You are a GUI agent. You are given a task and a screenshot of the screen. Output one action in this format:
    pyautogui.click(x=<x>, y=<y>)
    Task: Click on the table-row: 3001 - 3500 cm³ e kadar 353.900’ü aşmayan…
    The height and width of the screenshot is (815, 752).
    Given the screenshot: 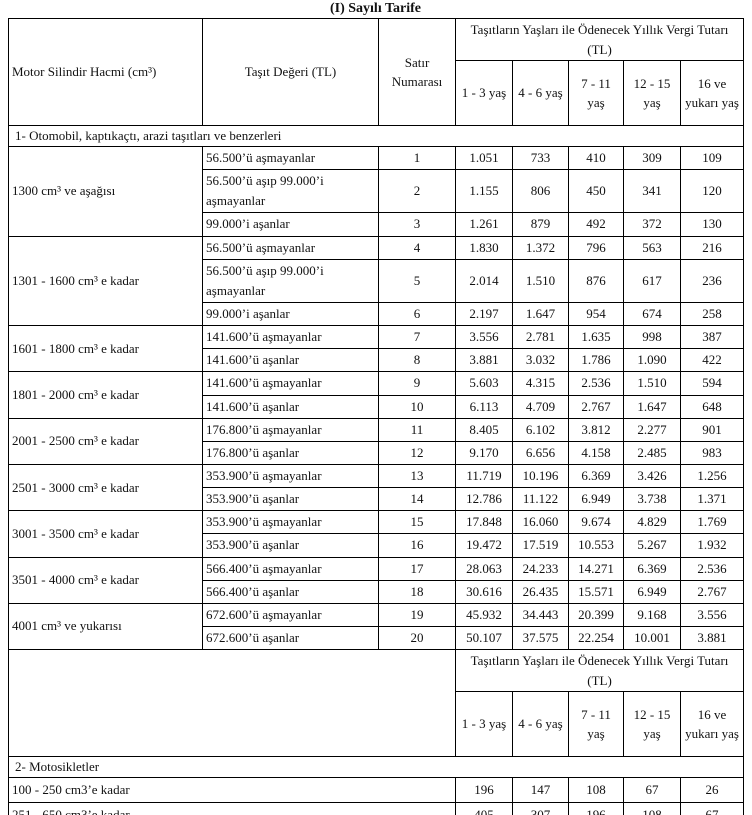 What is the action you would take?
    pyautogui.click(x=376, y=534)
    